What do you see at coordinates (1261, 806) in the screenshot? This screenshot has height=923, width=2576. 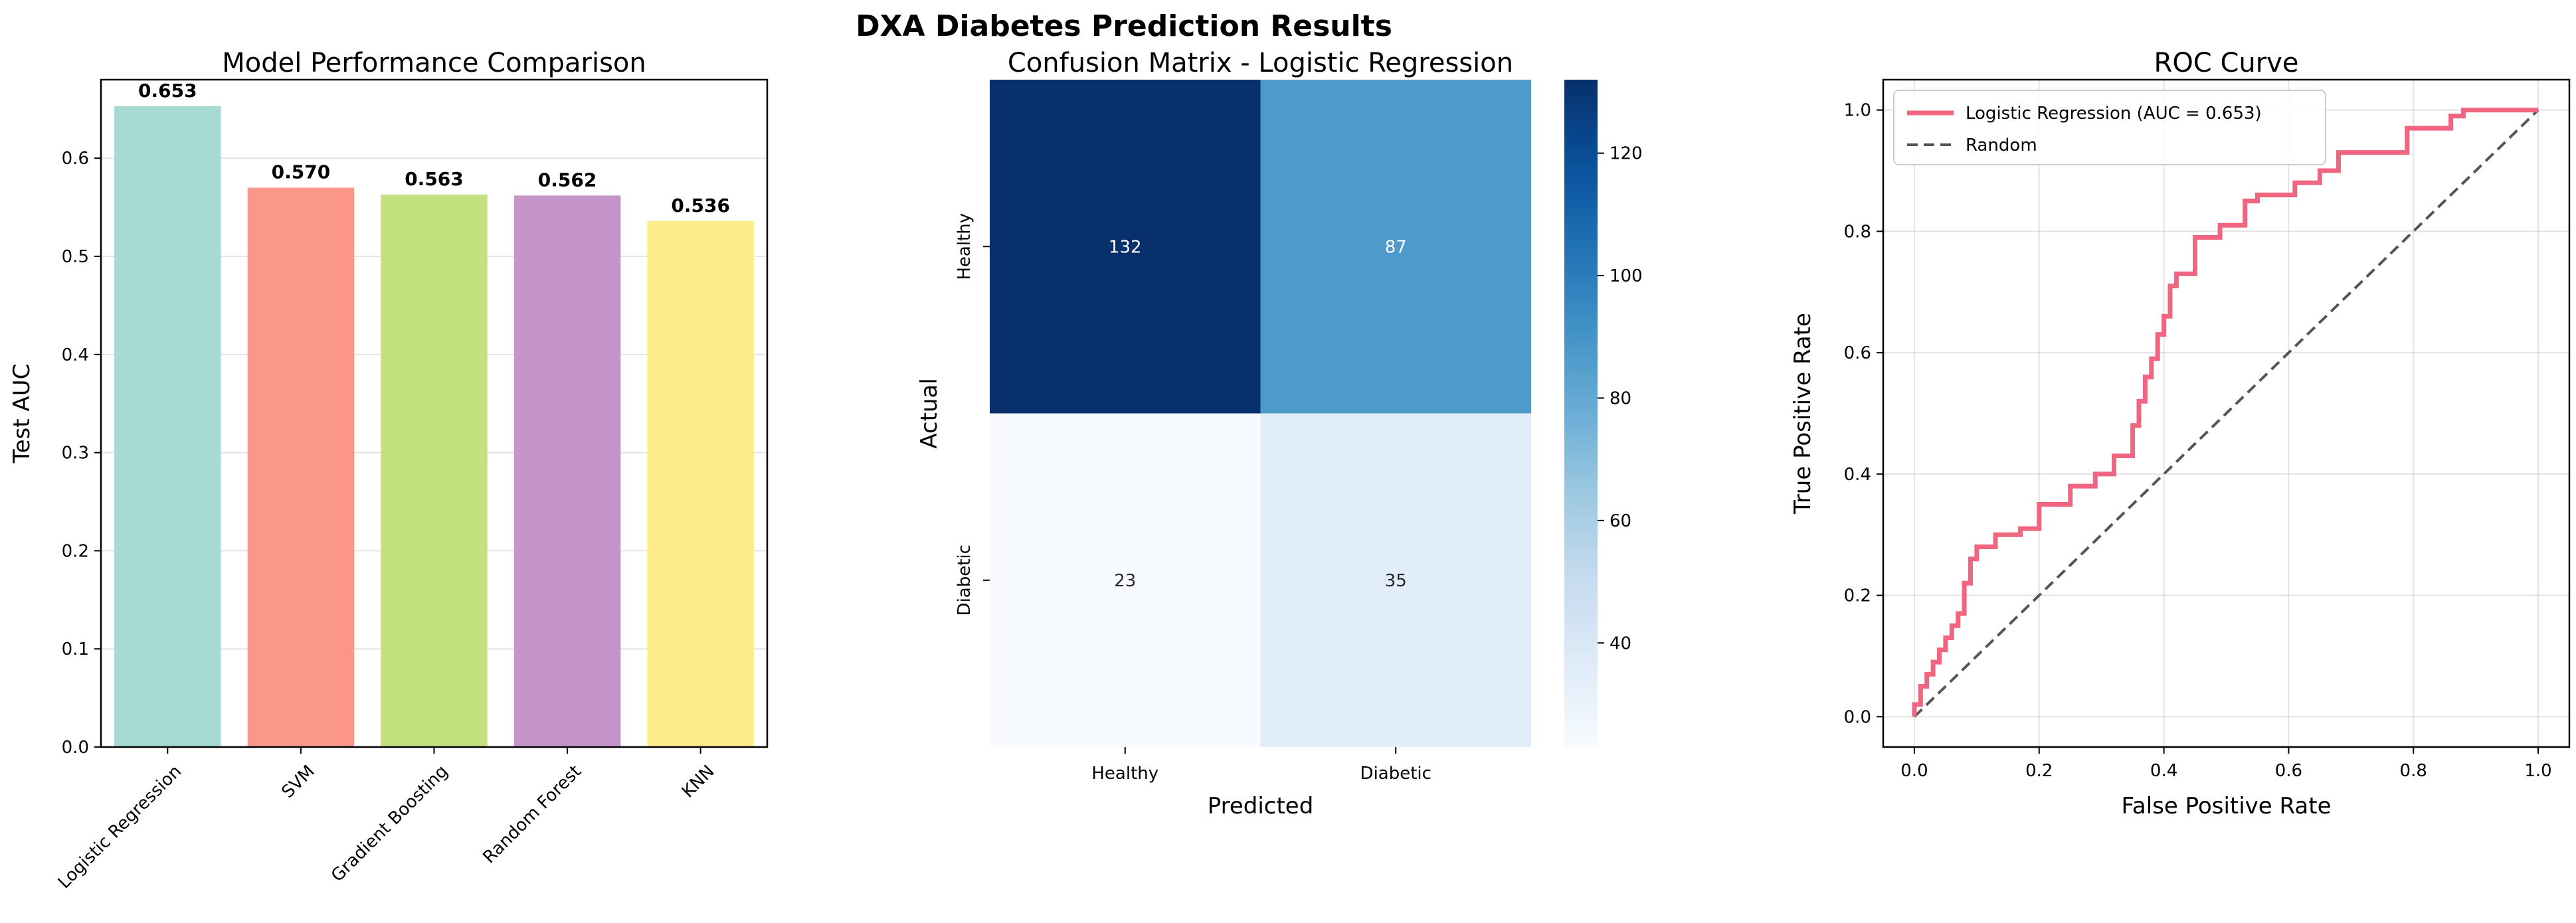 I see `heatmap-x-axis-label: Predicted` at bounding box center [1261, 806].